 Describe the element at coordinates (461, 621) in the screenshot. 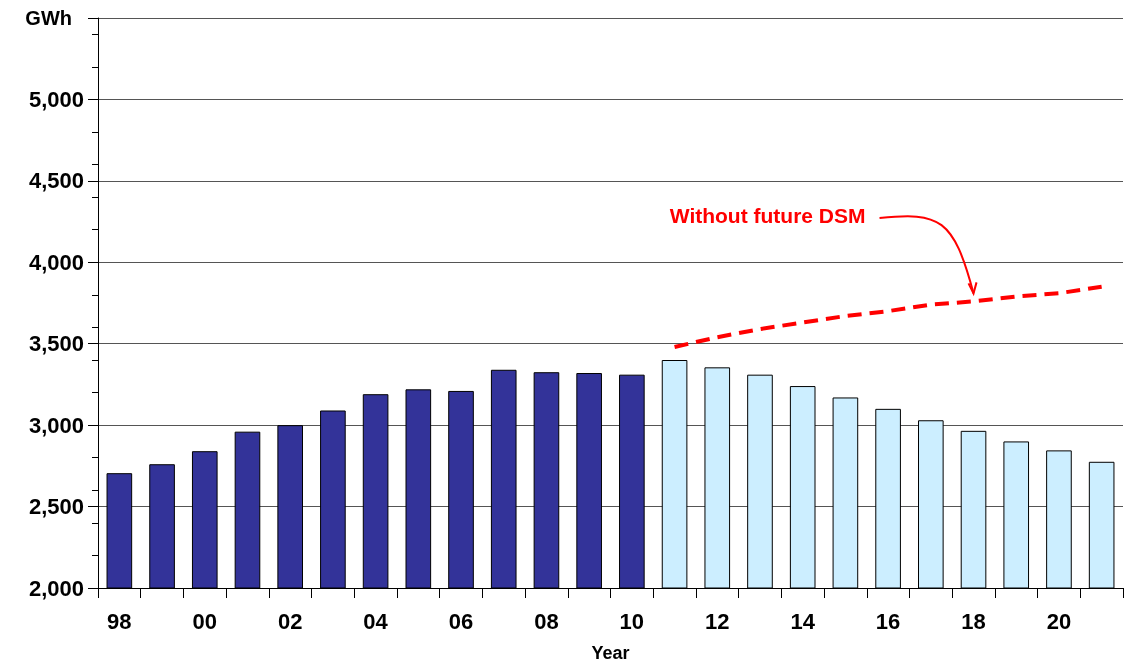

I see `x-tick-label: 06` at that location.